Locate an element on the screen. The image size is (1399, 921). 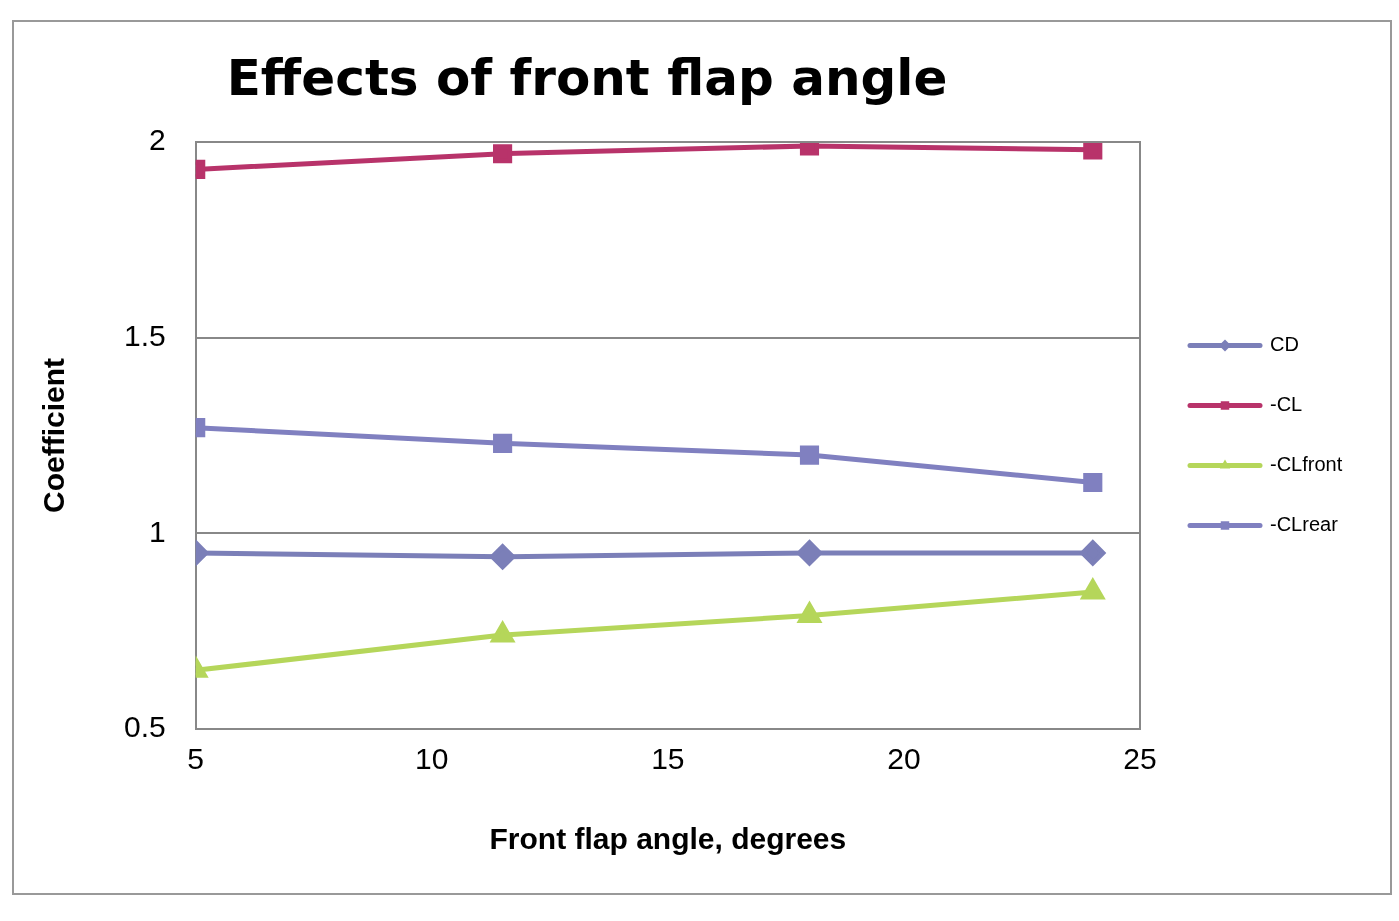
x-tick-label: 10 is located at coordinates (432, 759).